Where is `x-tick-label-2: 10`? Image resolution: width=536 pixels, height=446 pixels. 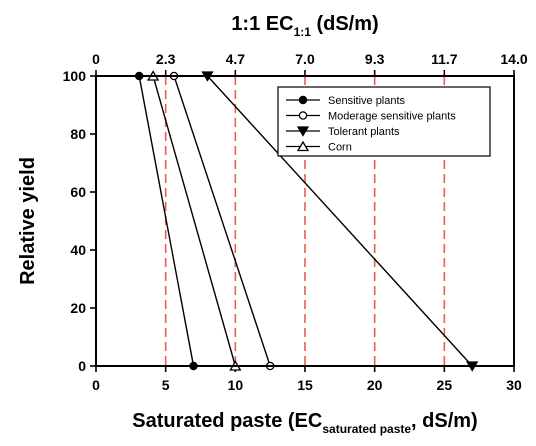 x-tick-label-2: 10 is located at coordinates (236, 385).